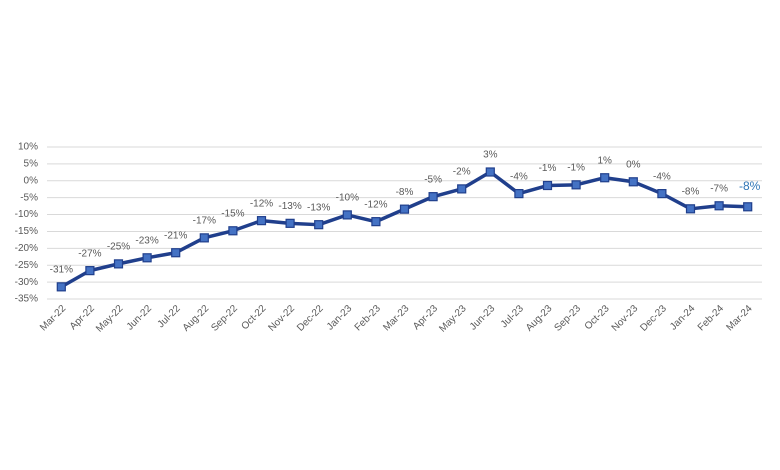 The image size is (780, 470). I want to click on y-tick-label: -10%, so click(26, 214).